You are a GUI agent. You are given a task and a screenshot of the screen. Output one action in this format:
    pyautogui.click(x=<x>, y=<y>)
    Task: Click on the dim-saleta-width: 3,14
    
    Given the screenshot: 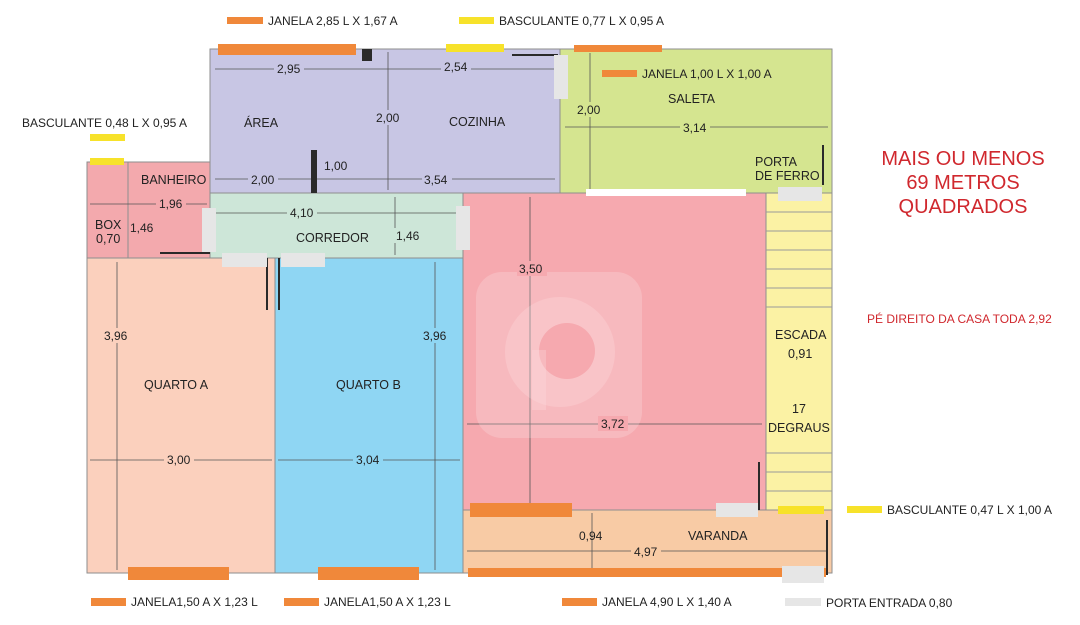 What is the action you would take?
    pyautogui.click(x=695, y=128)
    